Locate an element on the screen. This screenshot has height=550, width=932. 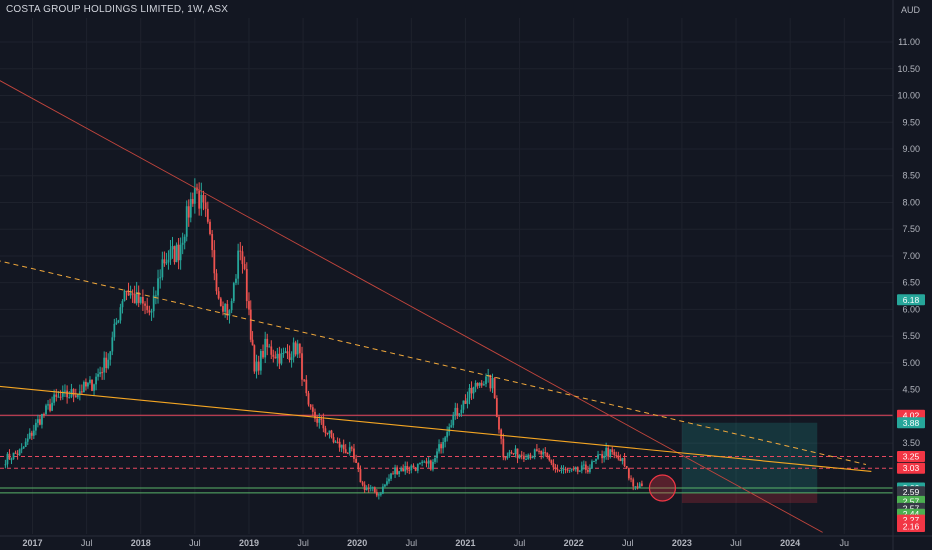
price-badge-label: 3.88 is located at coordinates (911, 423).